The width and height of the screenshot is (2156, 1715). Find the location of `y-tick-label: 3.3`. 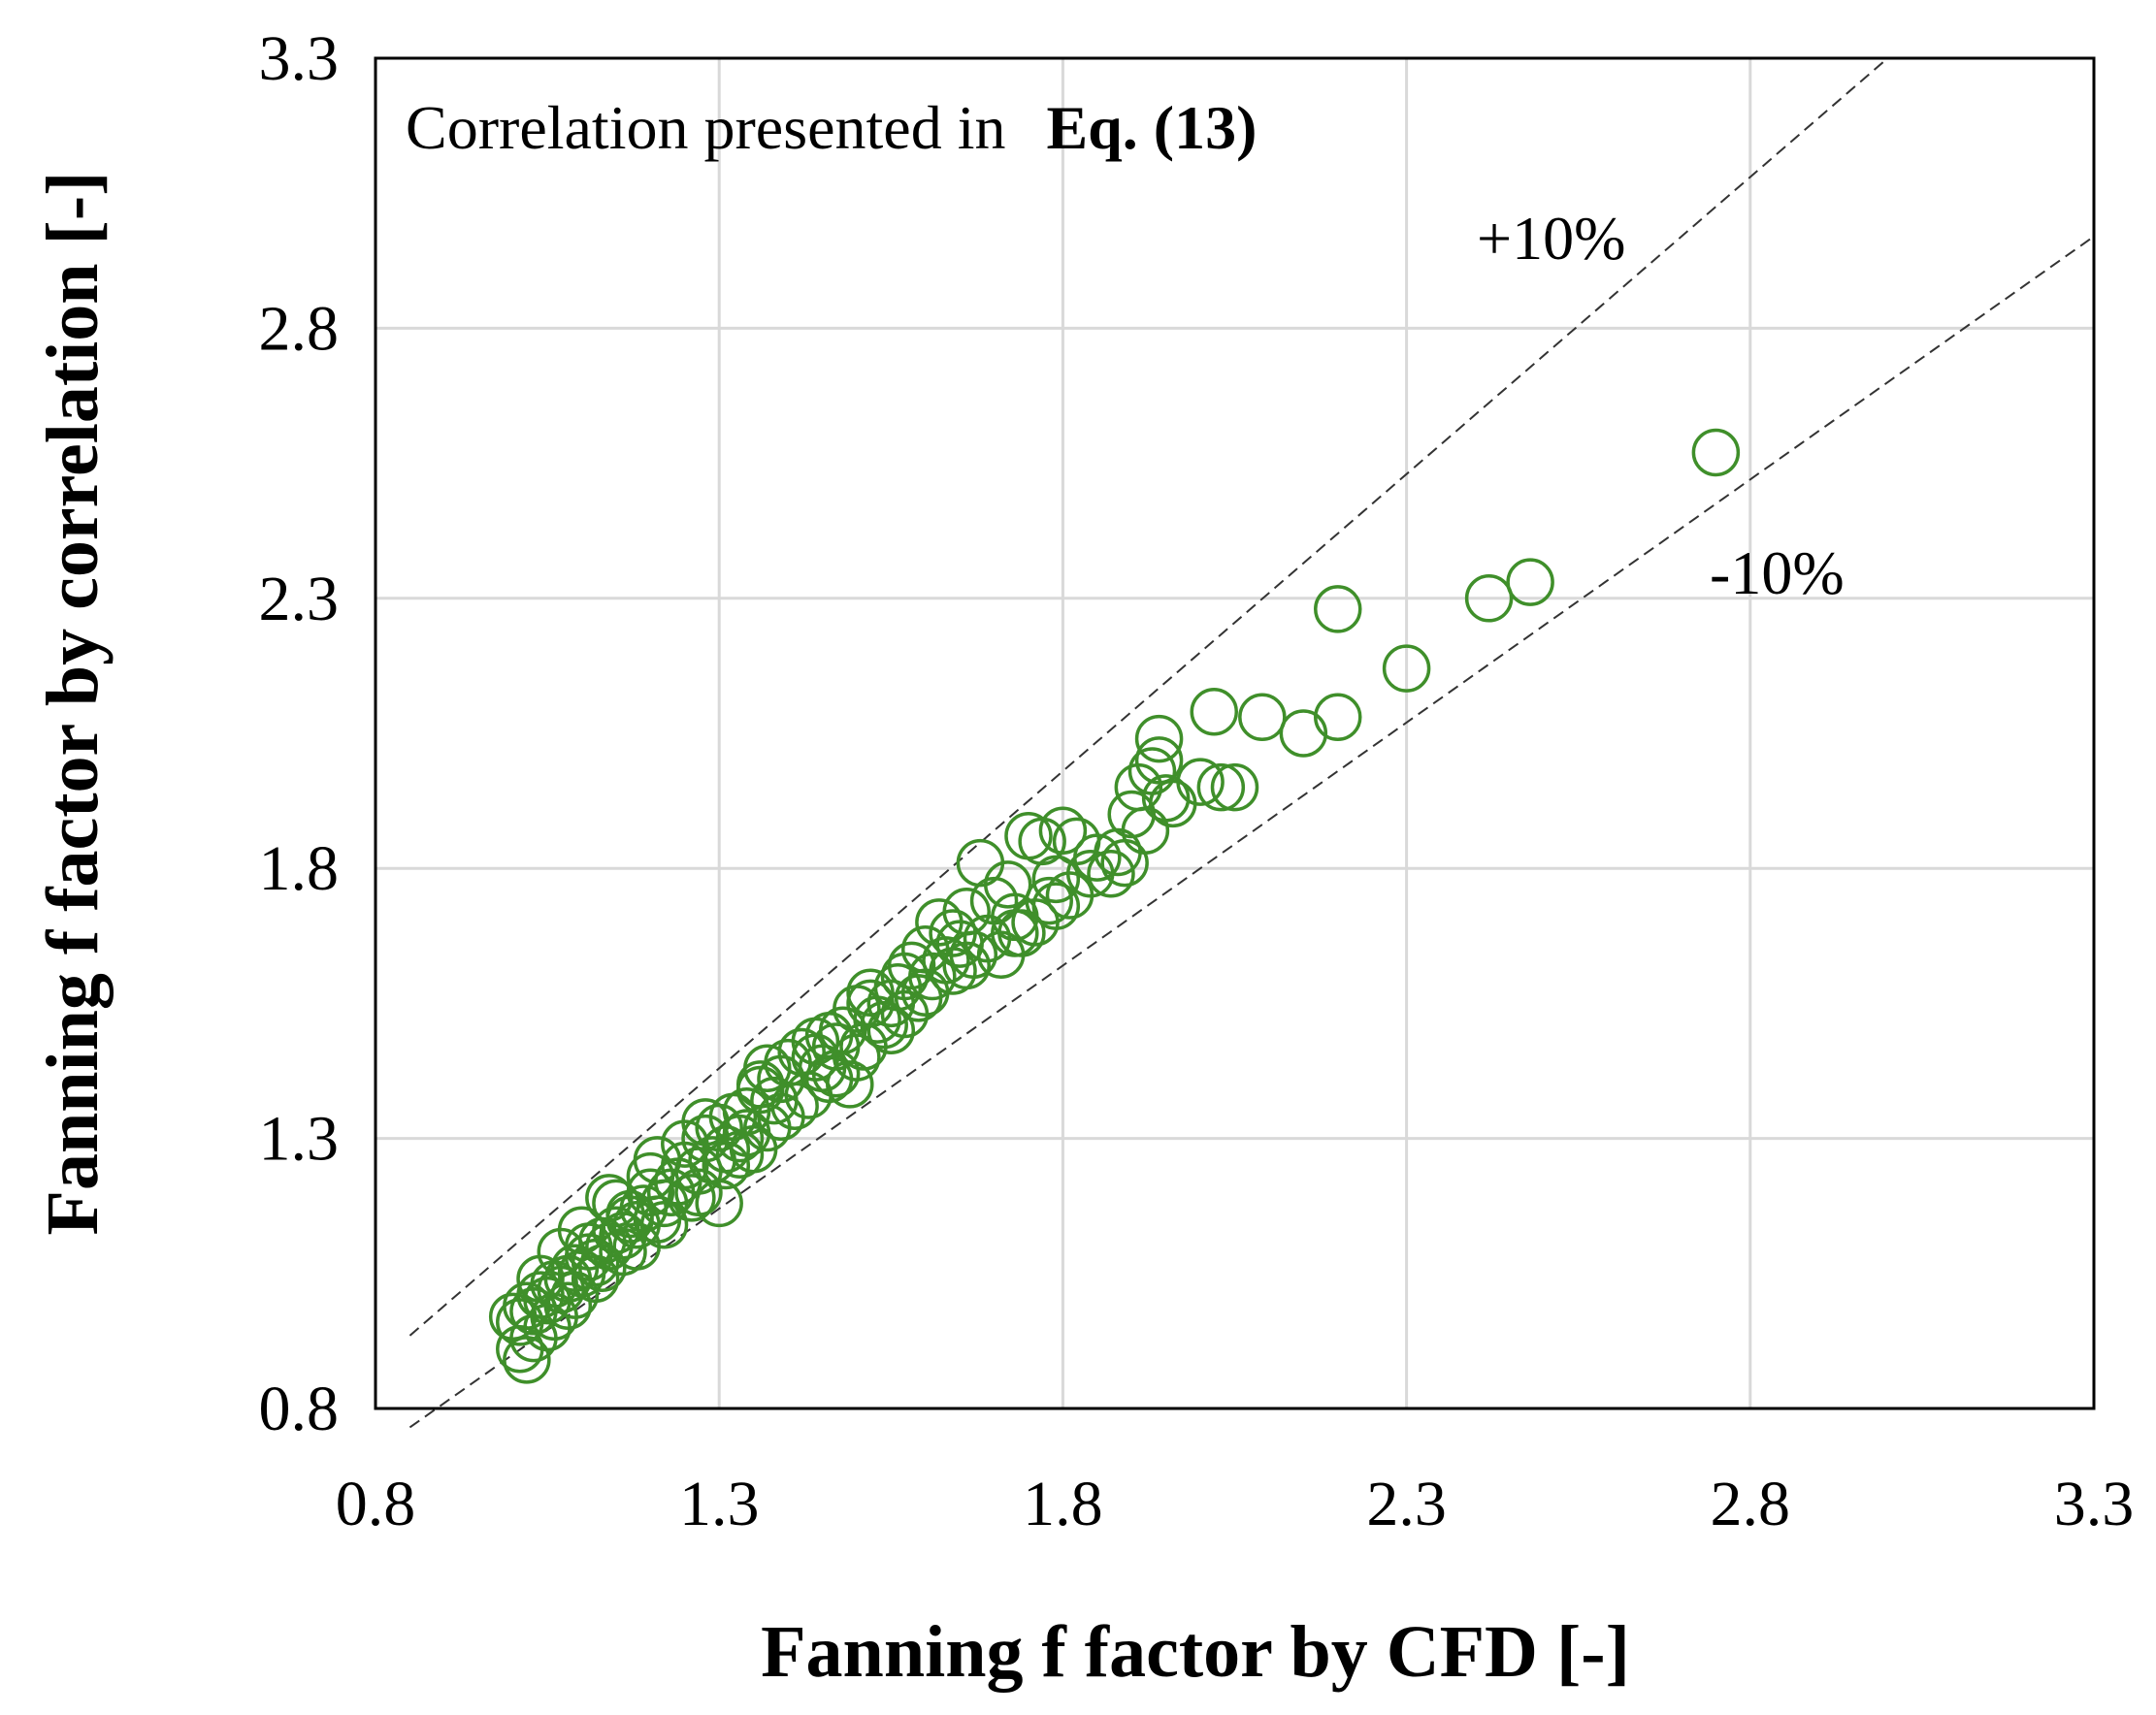

y-tick-label: 3.3 is located at coordinates (299, 59).